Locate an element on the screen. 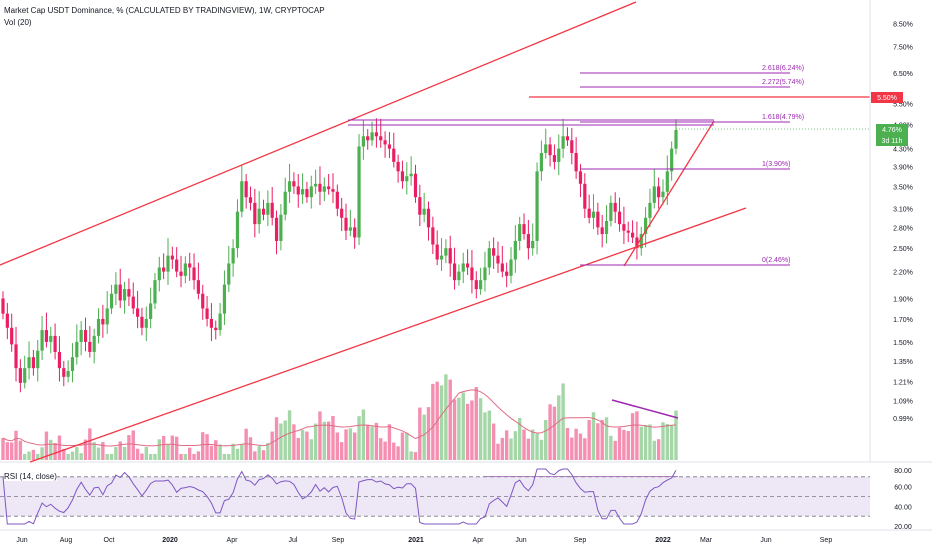 The width and height of the screenshot is (932, 550). time-axis-label: Sep is located at coordinates (338, 540).